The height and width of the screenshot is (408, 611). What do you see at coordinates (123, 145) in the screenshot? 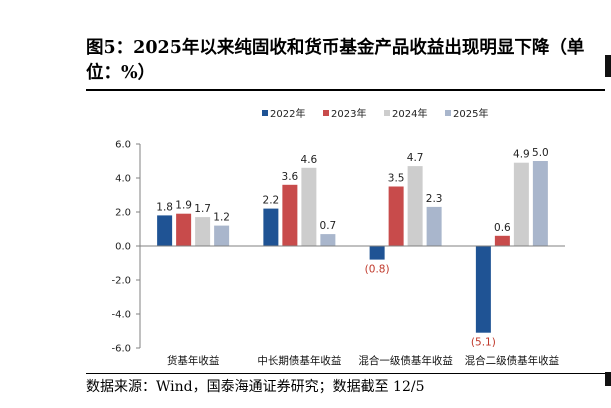
I see `y-tick-label: 6.0` at bounding box center [123, 145].